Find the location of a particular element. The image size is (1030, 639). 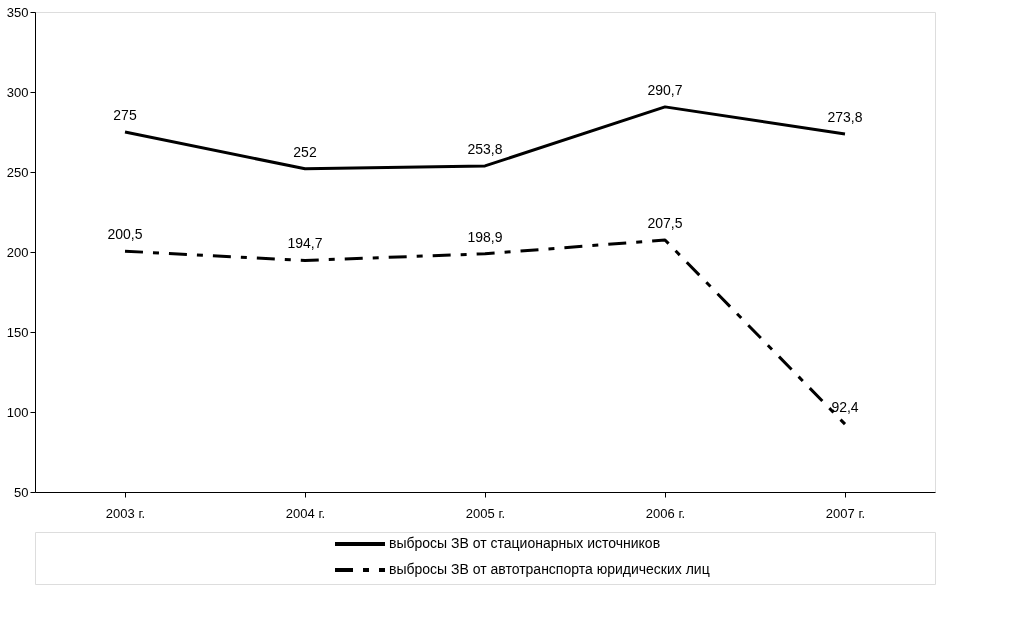

y-tick-label: 150 is located at coordinates (17, 332).